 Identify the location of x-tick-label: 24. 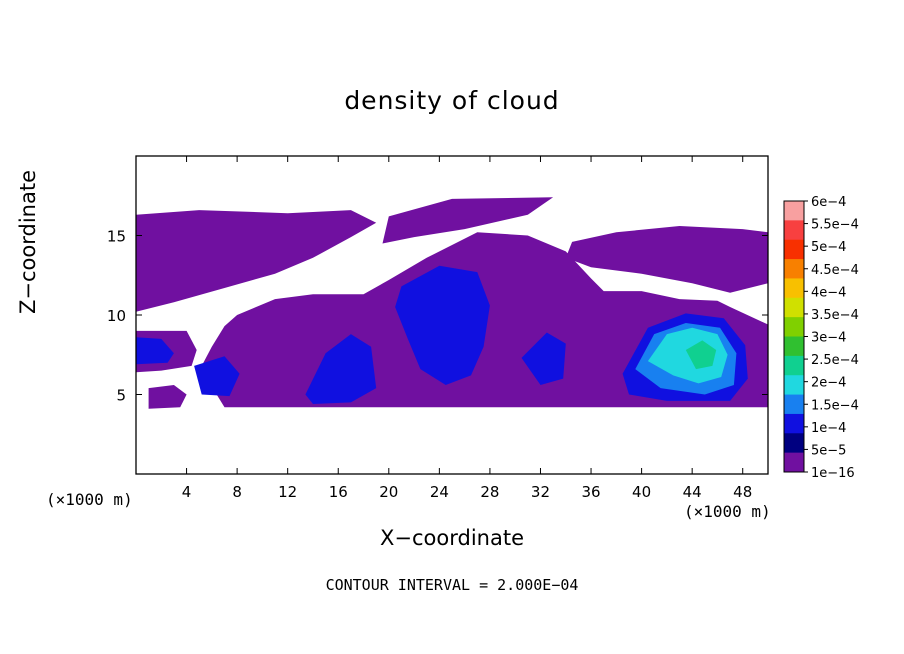
(439, 492).